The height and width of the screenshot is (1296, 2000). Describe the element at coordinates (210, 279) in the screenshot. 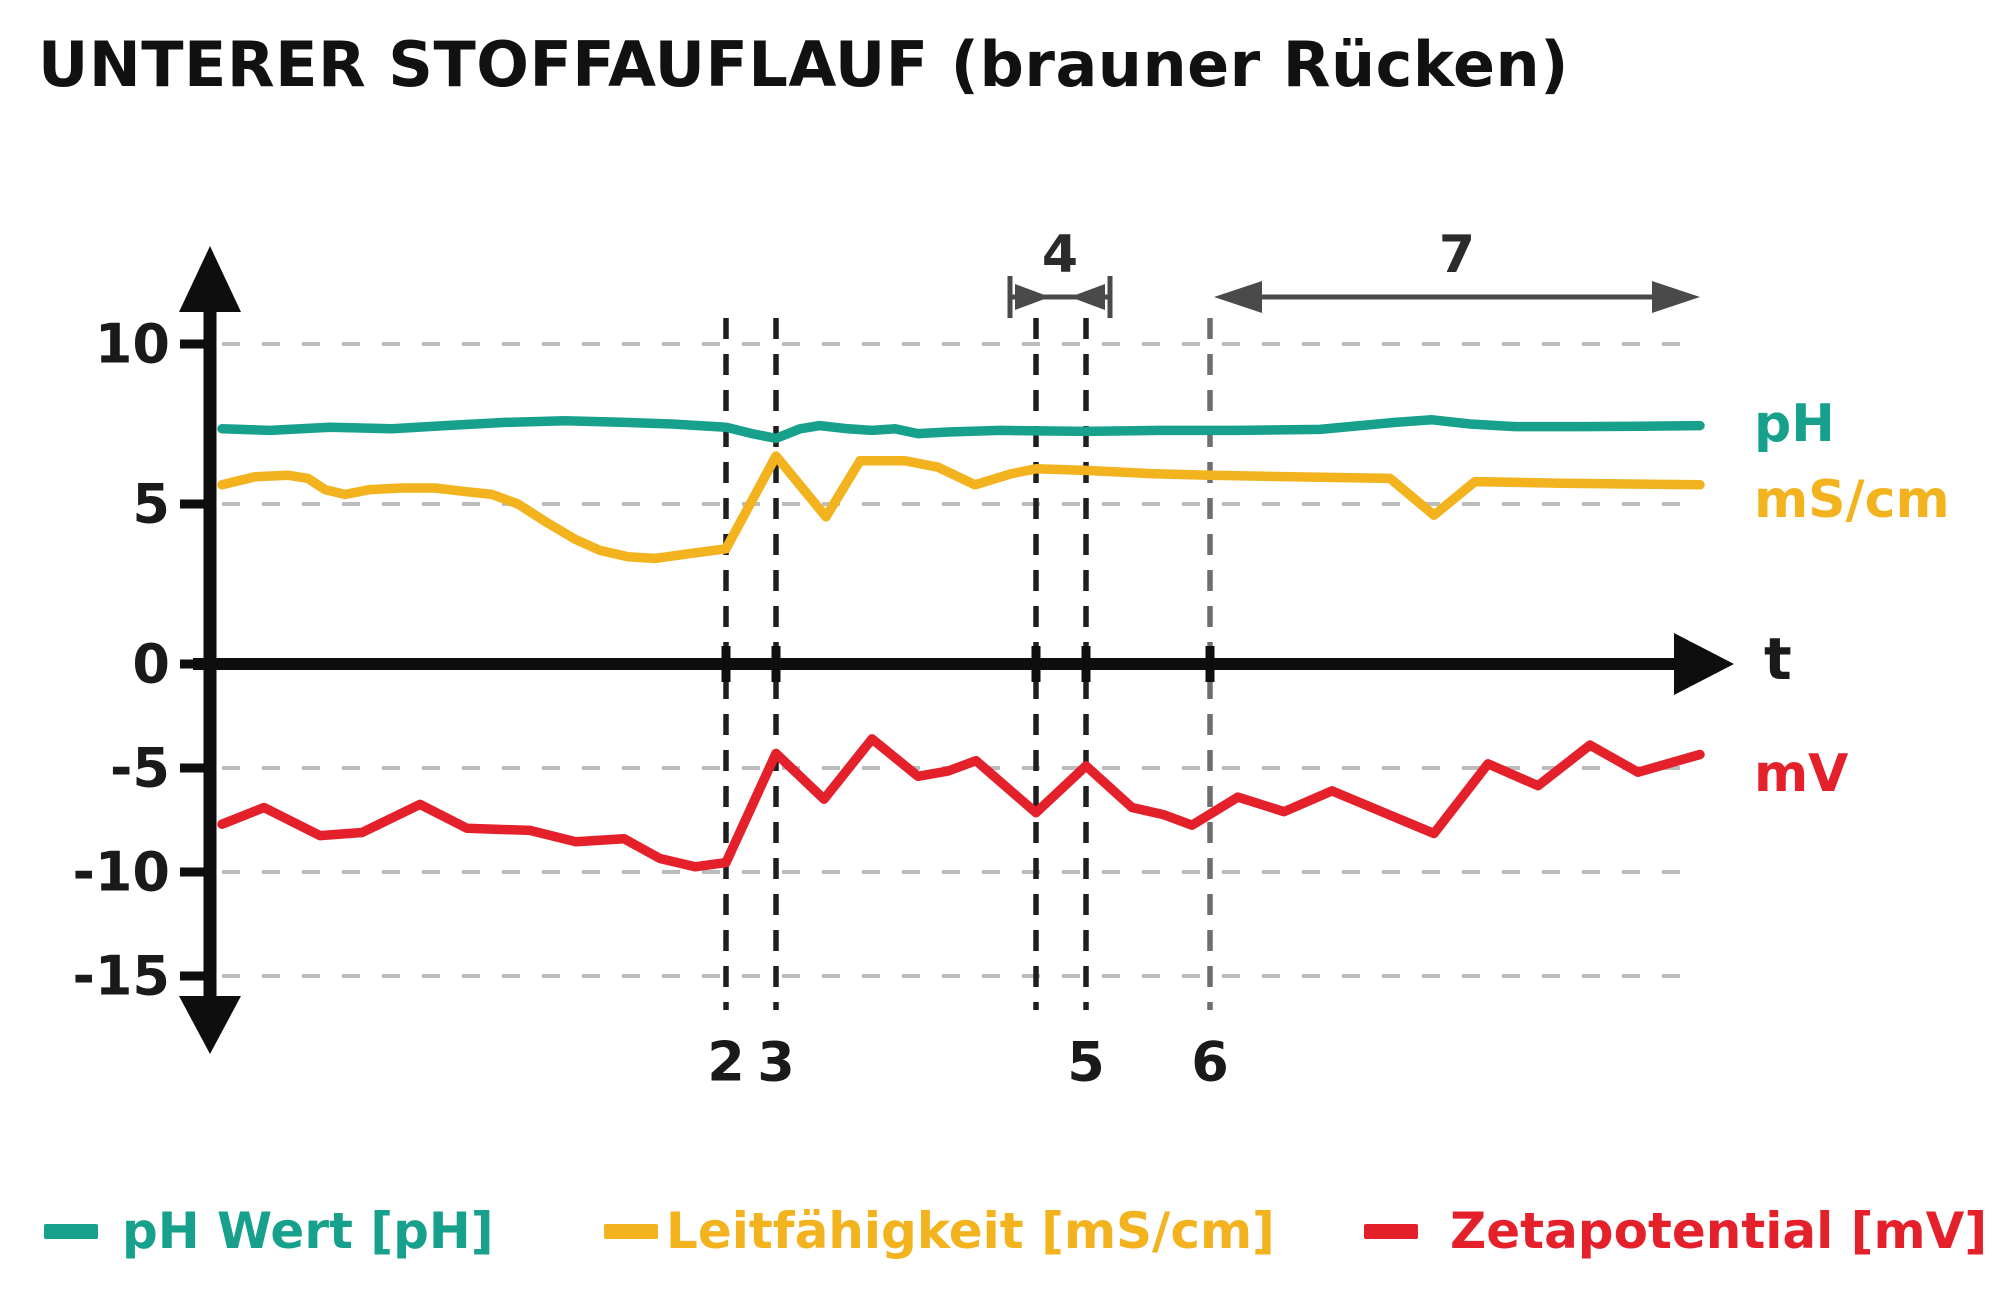

I see `y-axis-arrow-up-icon` at that location.